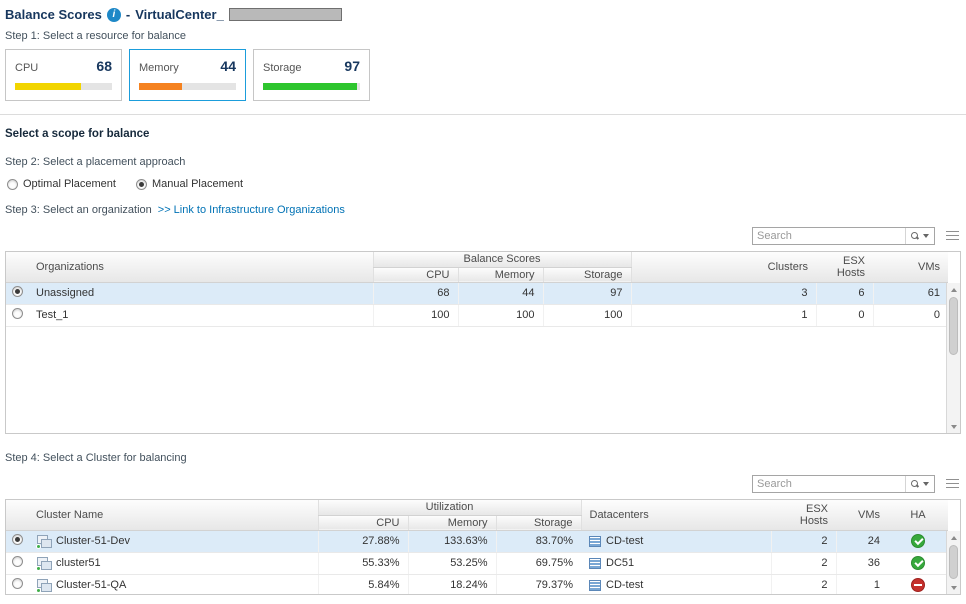 This screenshot has width=966, height=604. Describe the element at coordinates (861, 584) in the screenshot. I see `cluster-vms: 1` at that location.